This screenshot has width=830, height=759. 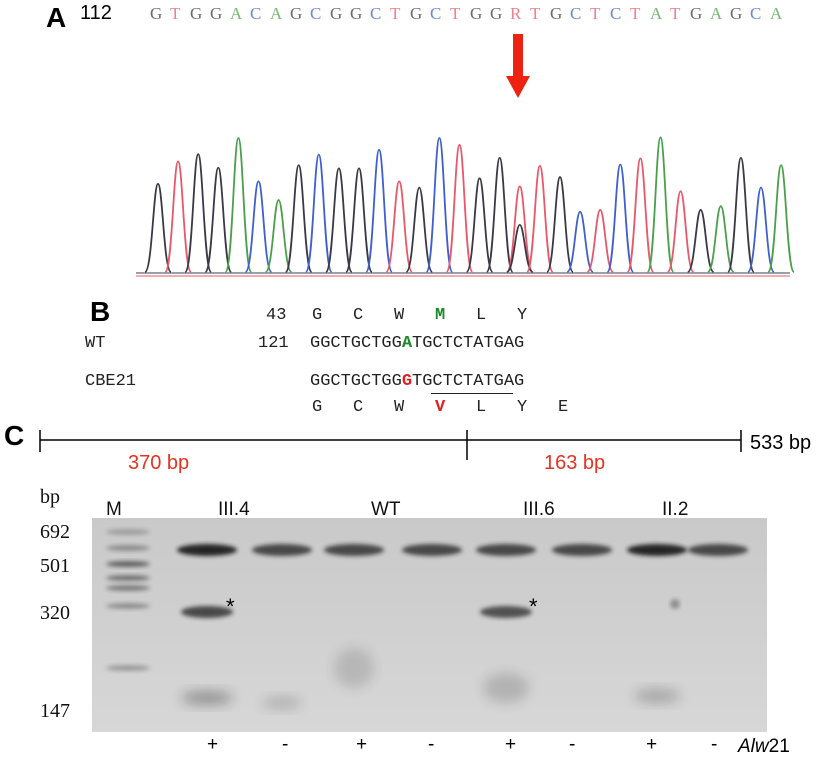 What do you see at coordinates (518, 66) in the screenshot?
I see `mutation-arrow` at bounding box center [518, 66].